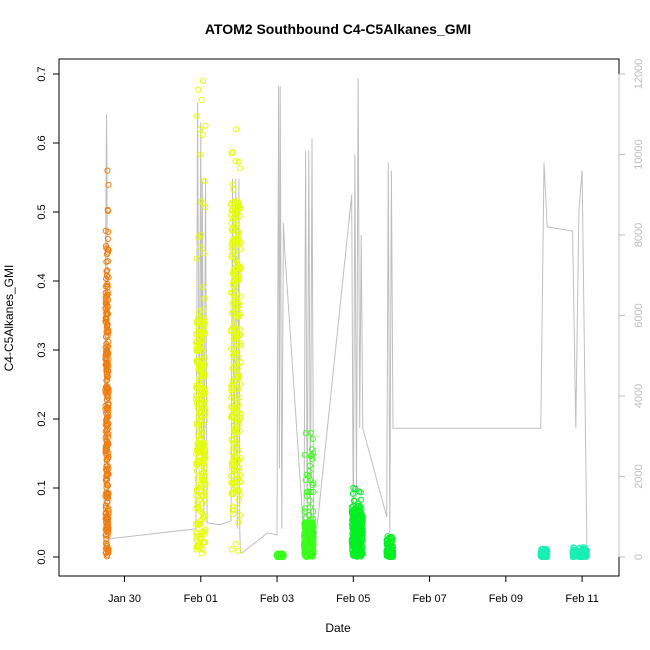  Describe the element at coordinates (639, 396) in the screenshot. I see `y2-tick-label: 4000` at that location.